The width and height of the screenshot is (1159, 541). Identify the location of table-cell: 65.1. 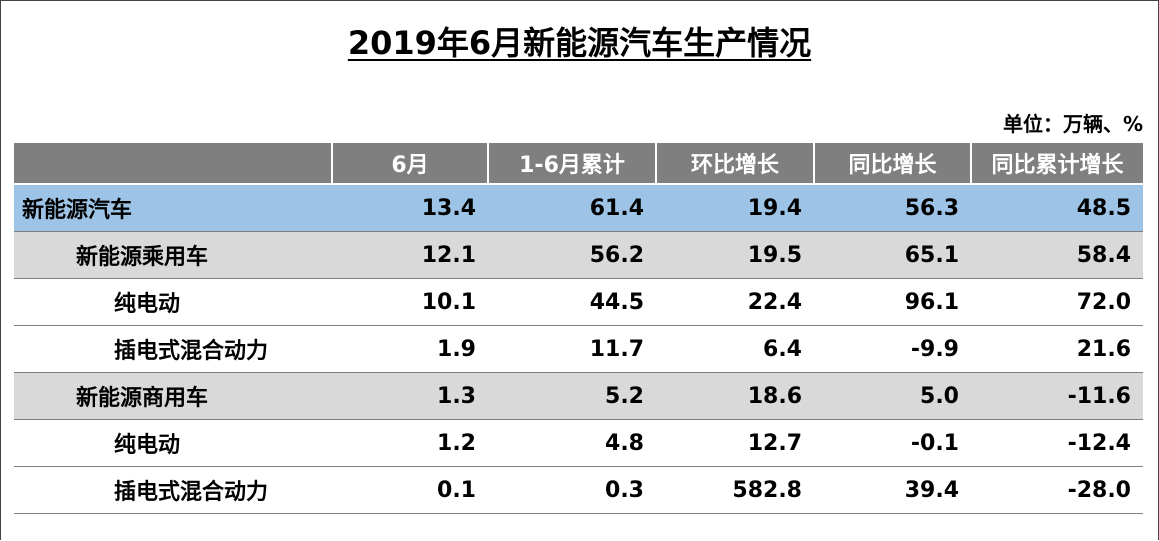
(892, 255).